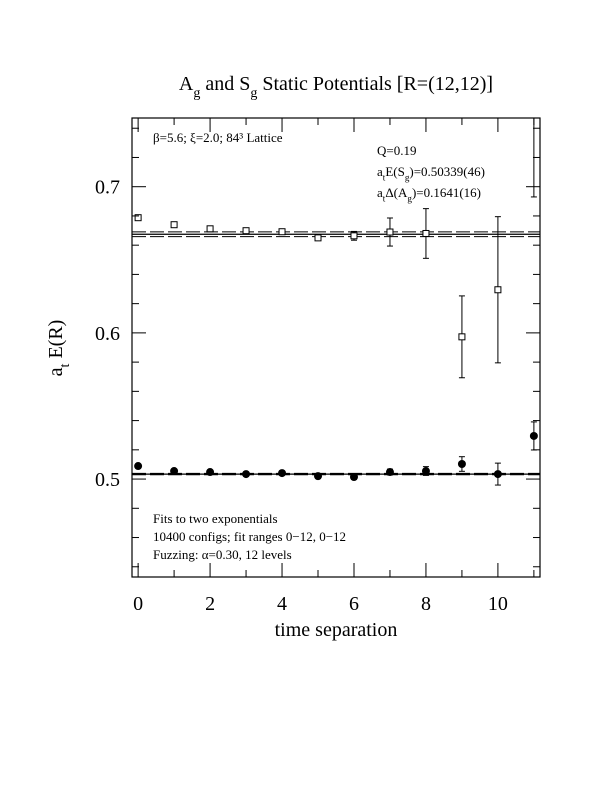 The width and height of the screenshot is (612, 792). Describe the element at coordinates (56, 342) in the screenshot. I see `text-part: E(R)` at that location.